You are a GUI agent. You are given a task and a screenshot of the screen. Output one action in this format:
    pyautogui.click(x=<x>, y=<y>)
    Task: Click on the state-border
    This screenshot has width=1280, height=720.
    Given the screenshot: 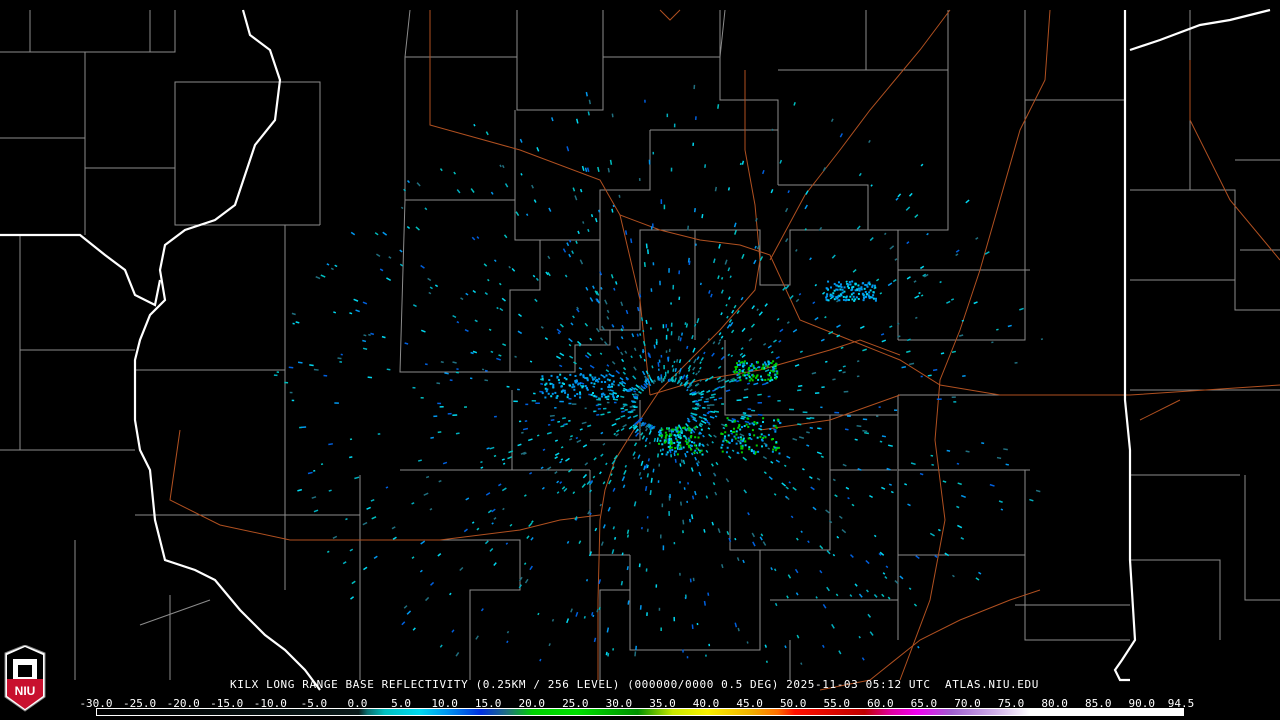 What is the action you would take?
    pyautogui.click(x=1125, y=346)
    